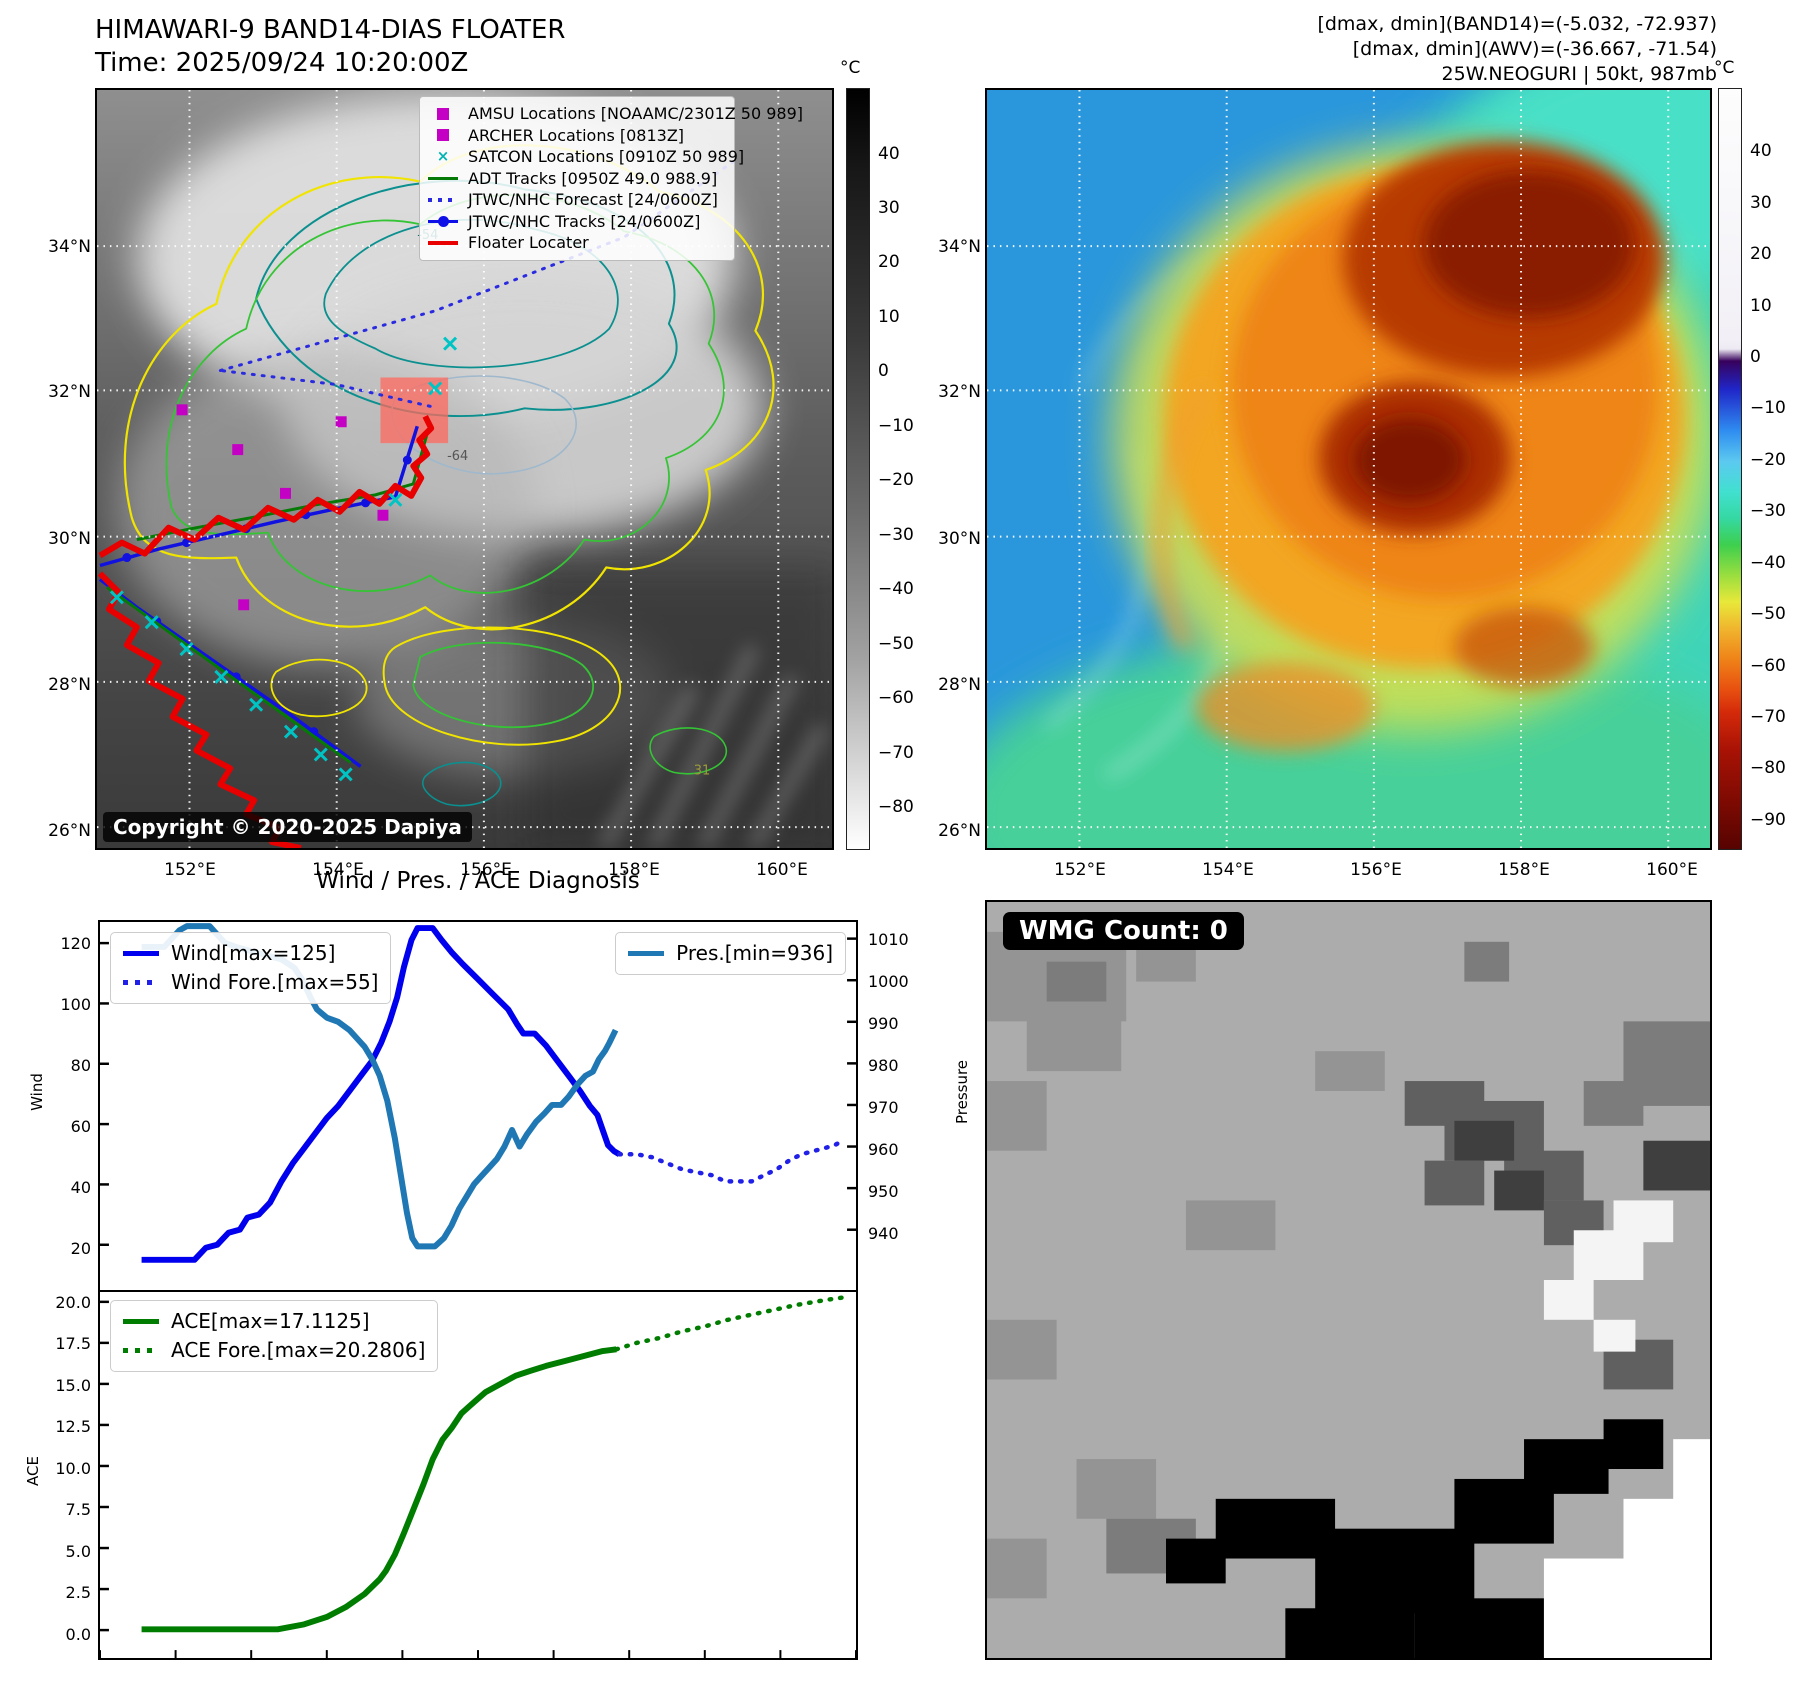  Describe the element at coordinates (330, 30) in the screenshot. I see `page-title: HIMAWARI-9 BAND14-DIAS FLOATER` at that location.